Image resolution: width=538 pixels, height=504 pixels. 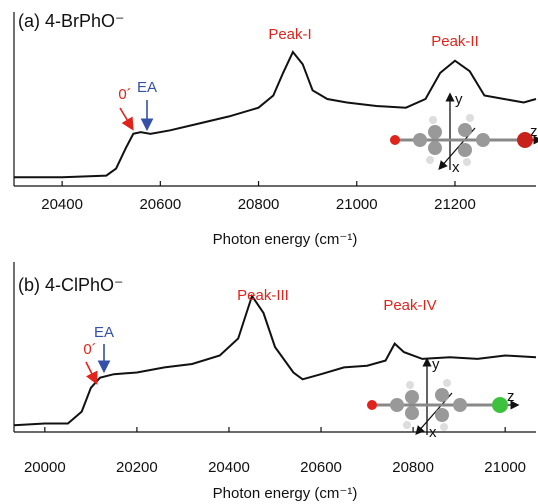 I want to click on annotation: Peak-I, so click(x=289, y=34).